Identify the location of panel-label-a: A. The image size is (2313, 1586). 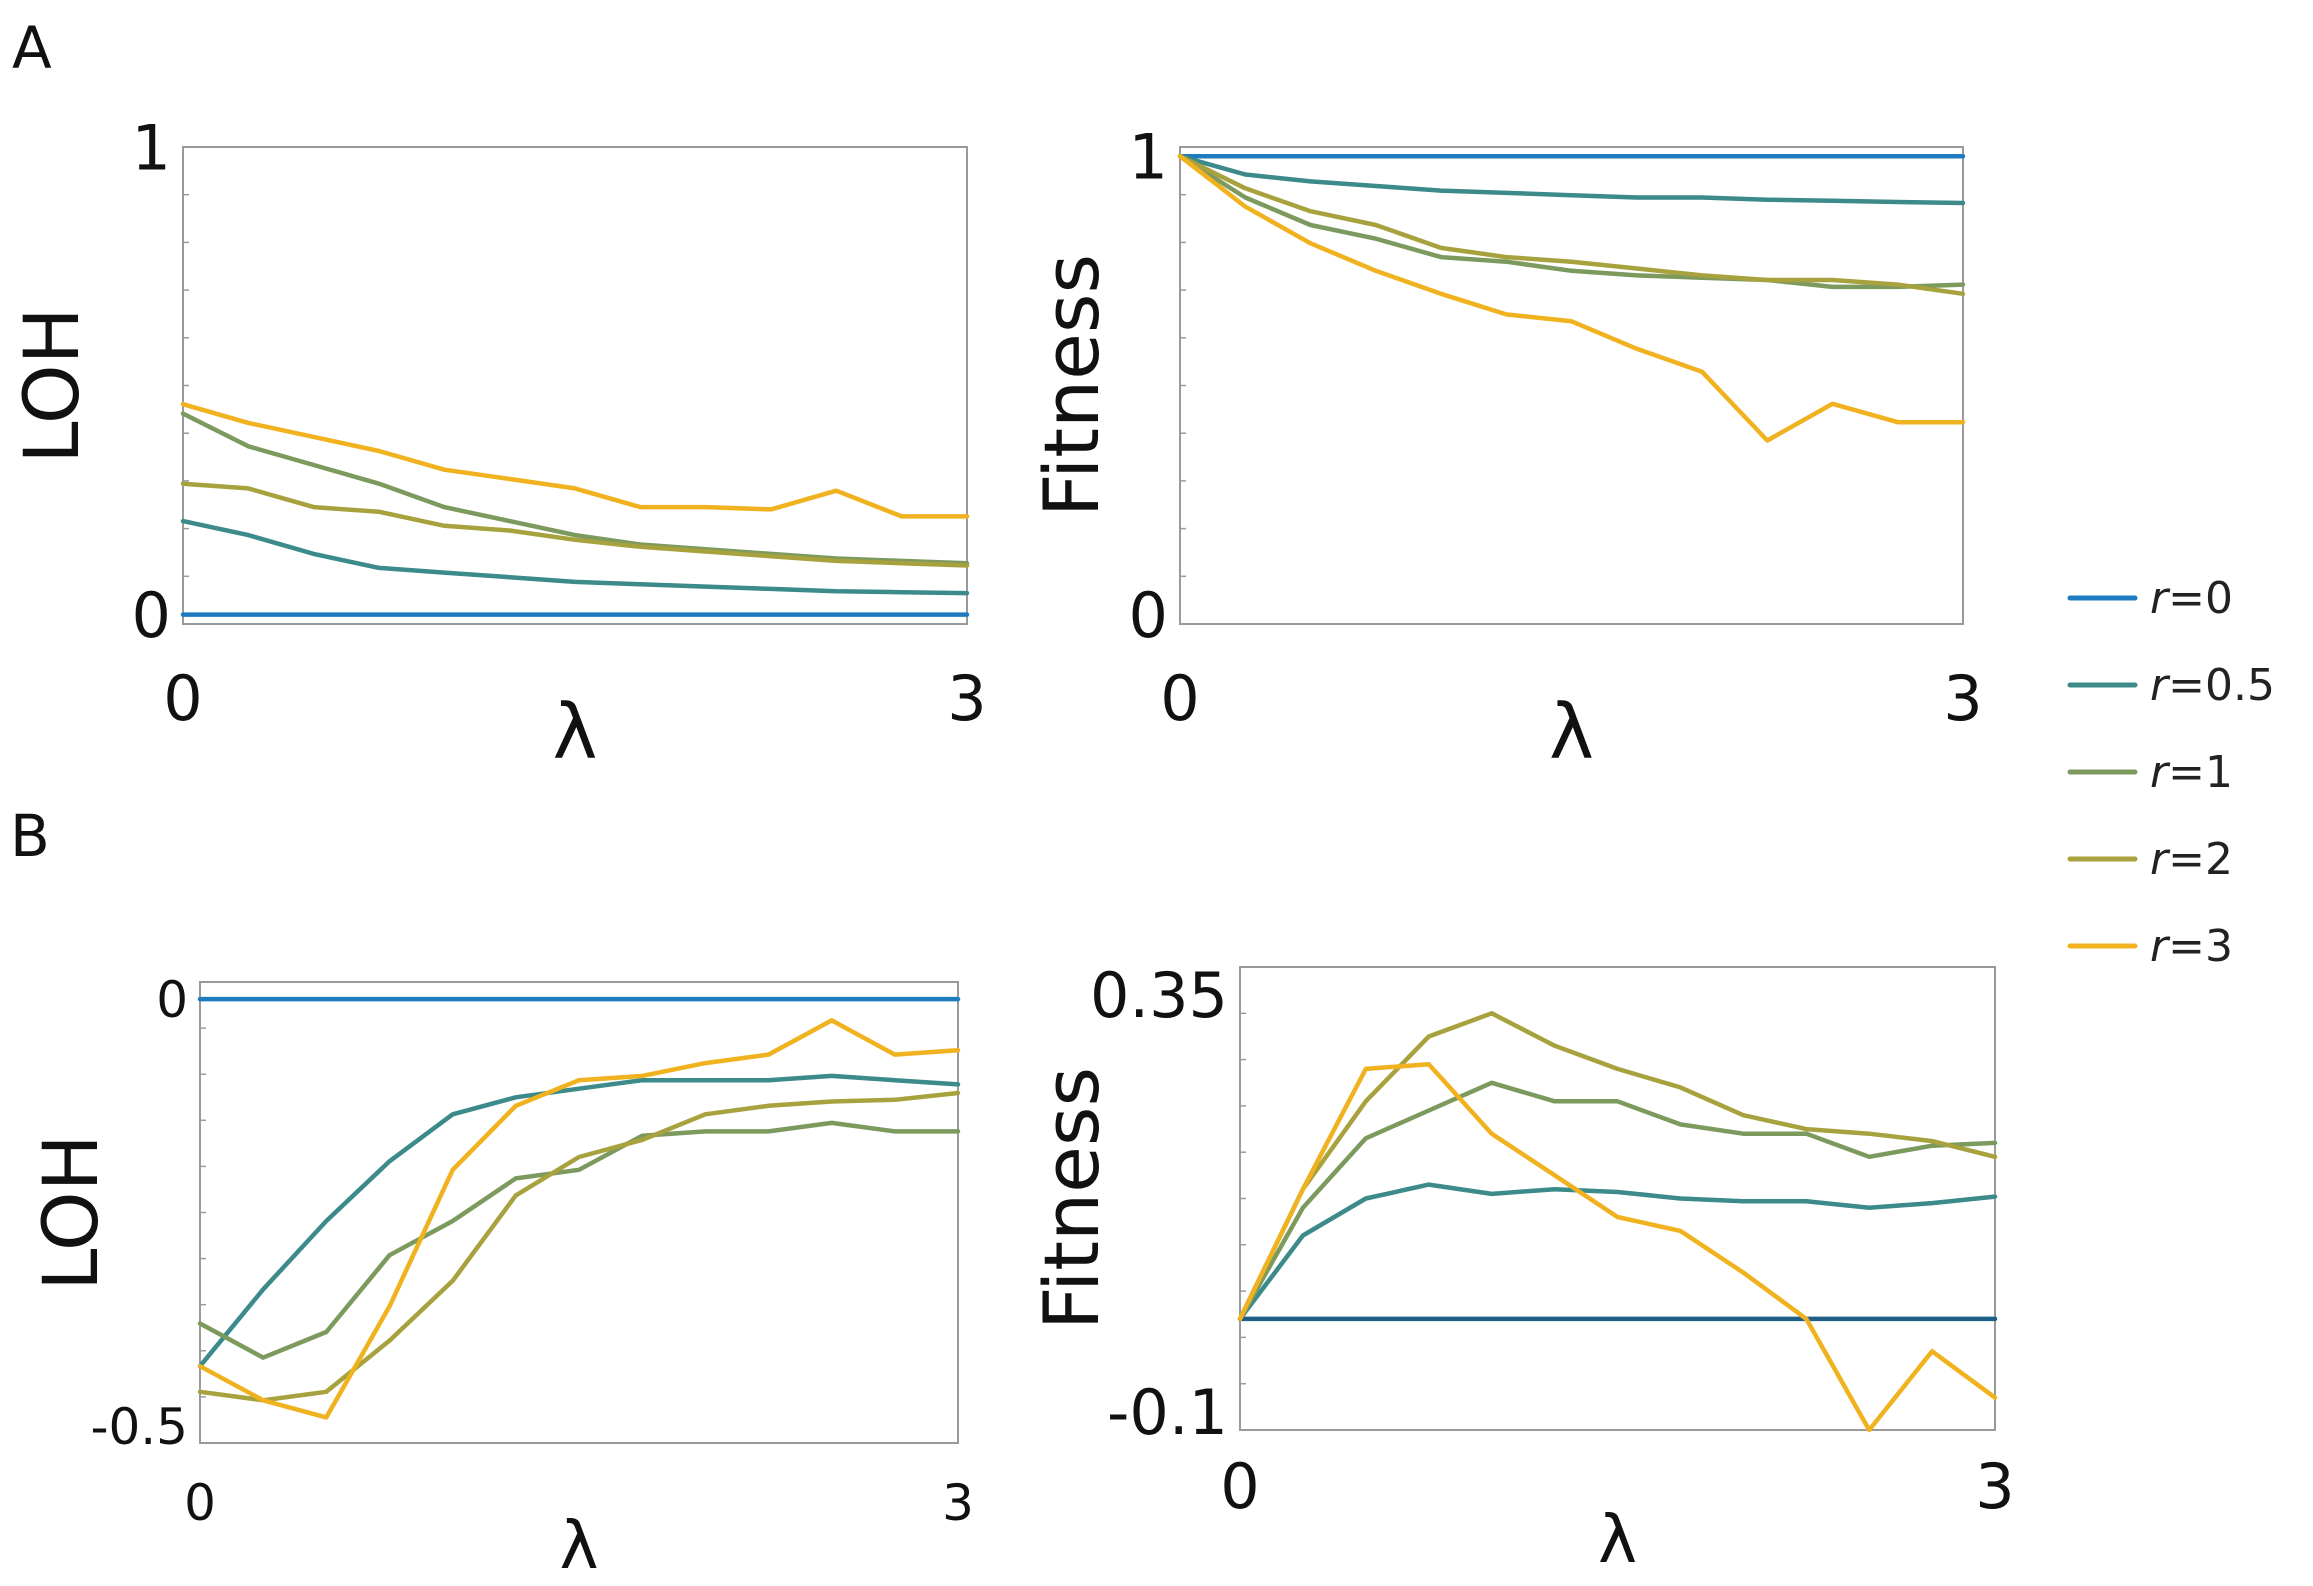
(32, 48).